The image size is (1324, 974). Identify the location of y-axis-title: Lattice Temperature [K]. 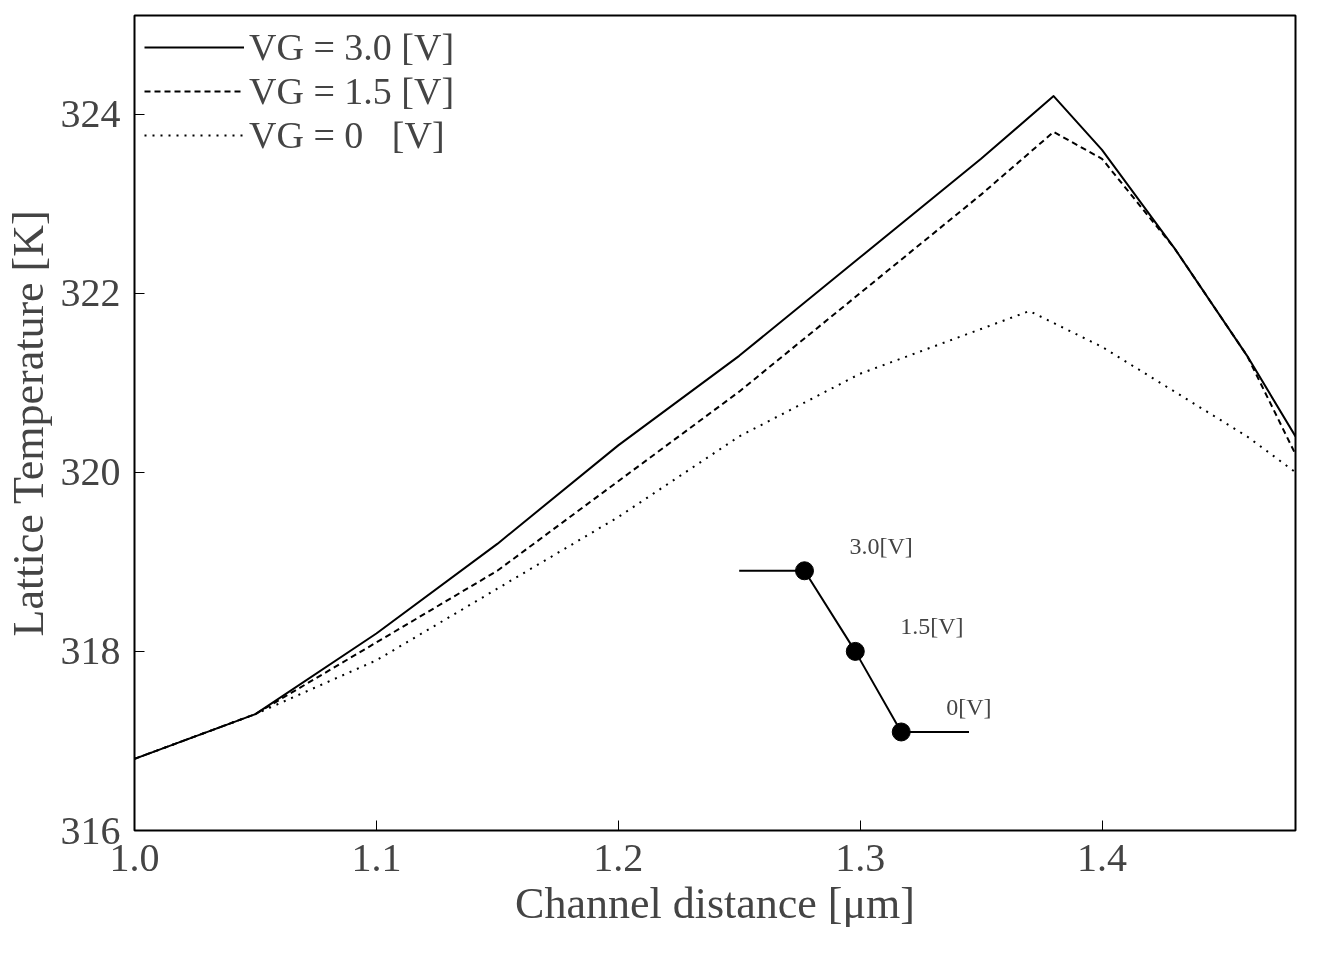
(28, 423).